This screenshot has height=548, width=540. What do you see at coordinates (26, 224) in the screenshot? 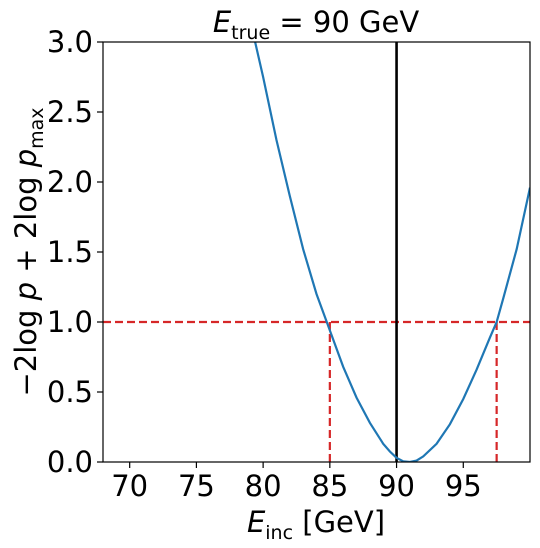
I see `ylabel-middle: + 2log` at bounding box center [26, 224].